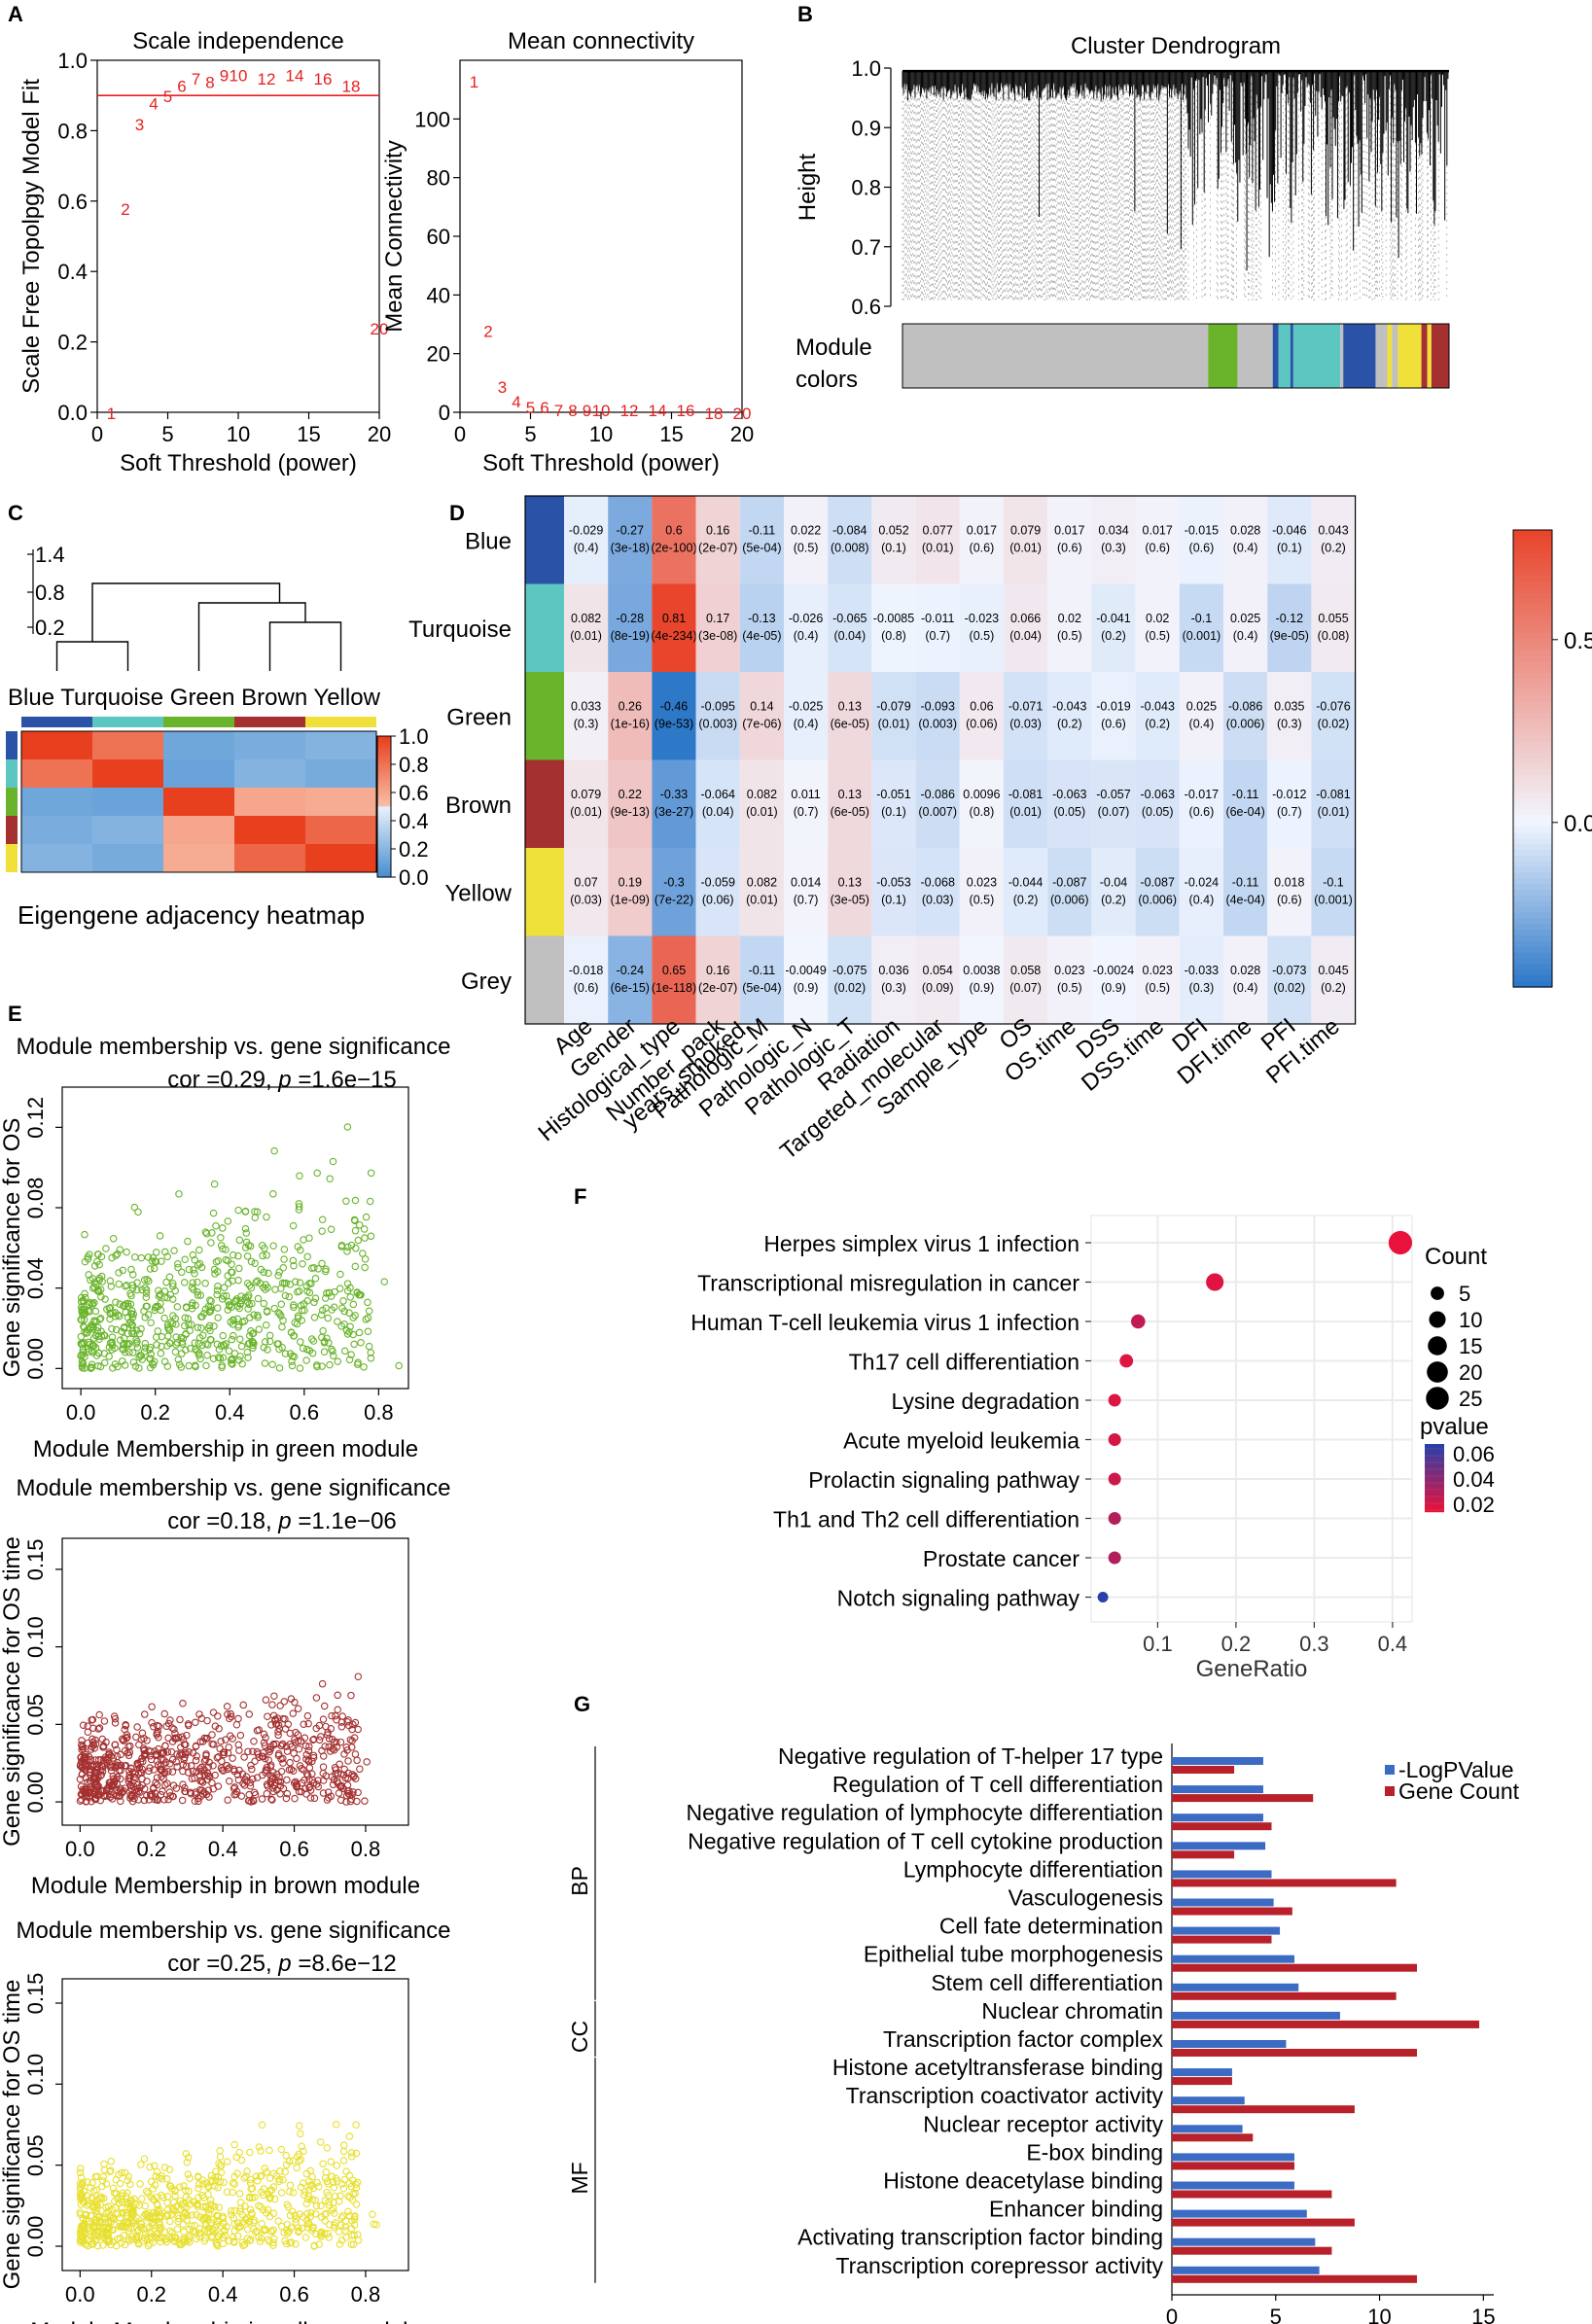 The width and height of the screenshot is (1592, 2324). I want to click on trait-cell-pvalue: (0.5), so click(982, 636).